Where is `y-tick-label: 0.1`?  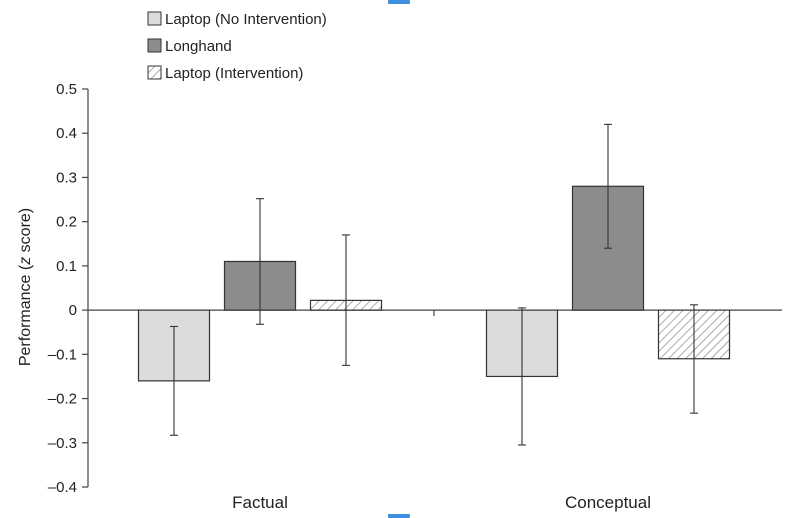
y-tick-label: 0.1 is located at coordinates (66, 266).